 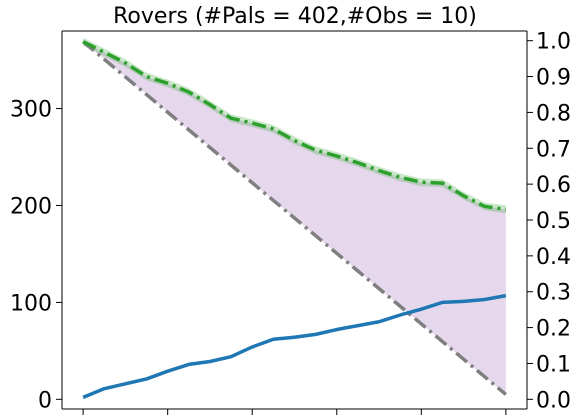 What do you see at coordinates (31, 206) in the screenshot?
I see `y-tick-label: 200` at bounding box center [31, 206].